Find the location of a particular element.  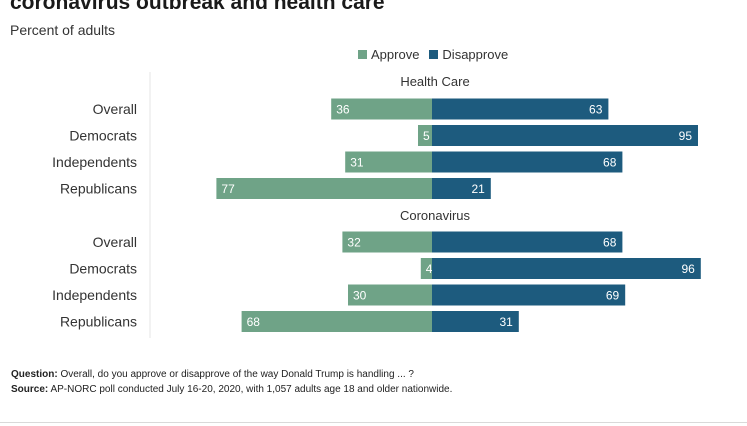

disapprove-value-label: 69 is located at coordinates (613, 296).